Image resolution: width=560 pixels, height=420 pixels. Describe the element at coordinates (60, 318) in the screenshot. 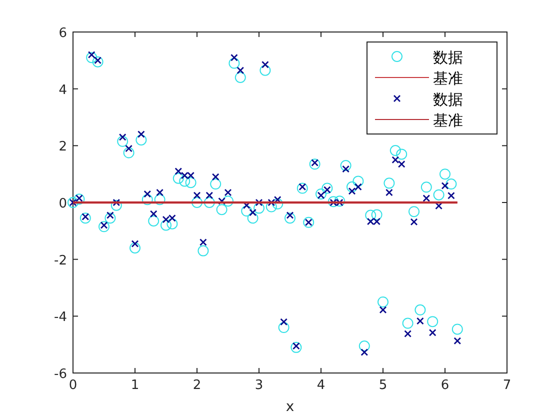

I see `y-tick-label: -4` at that location.